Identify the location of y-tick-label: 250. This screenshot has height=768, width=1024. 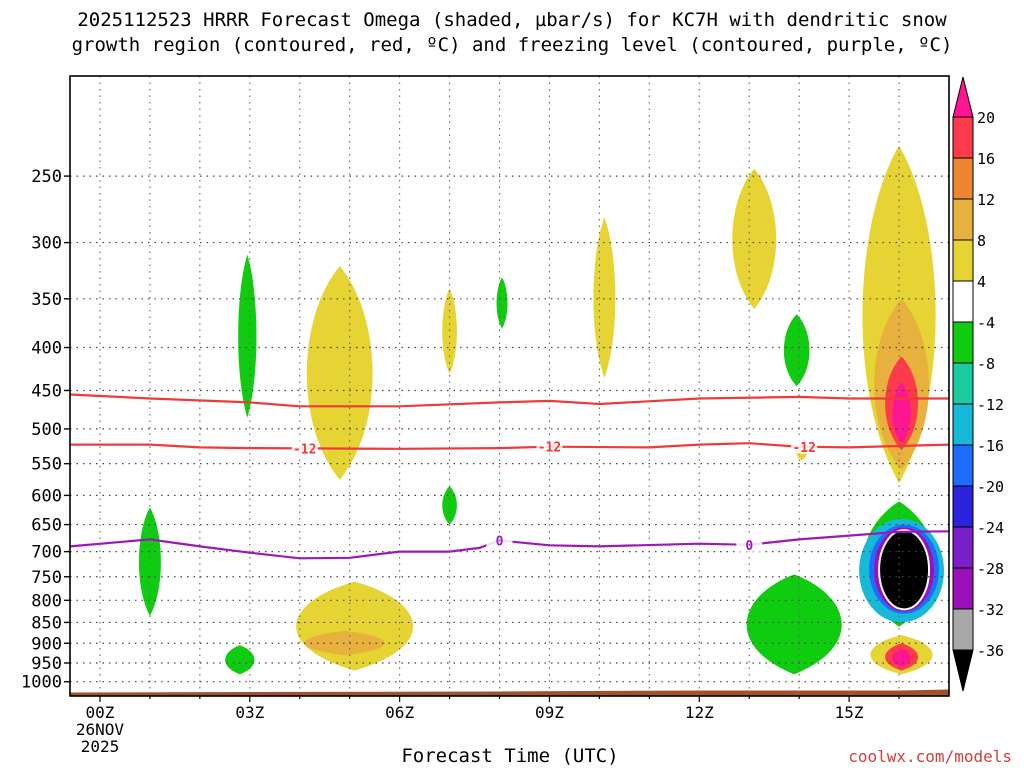
(46, 177).